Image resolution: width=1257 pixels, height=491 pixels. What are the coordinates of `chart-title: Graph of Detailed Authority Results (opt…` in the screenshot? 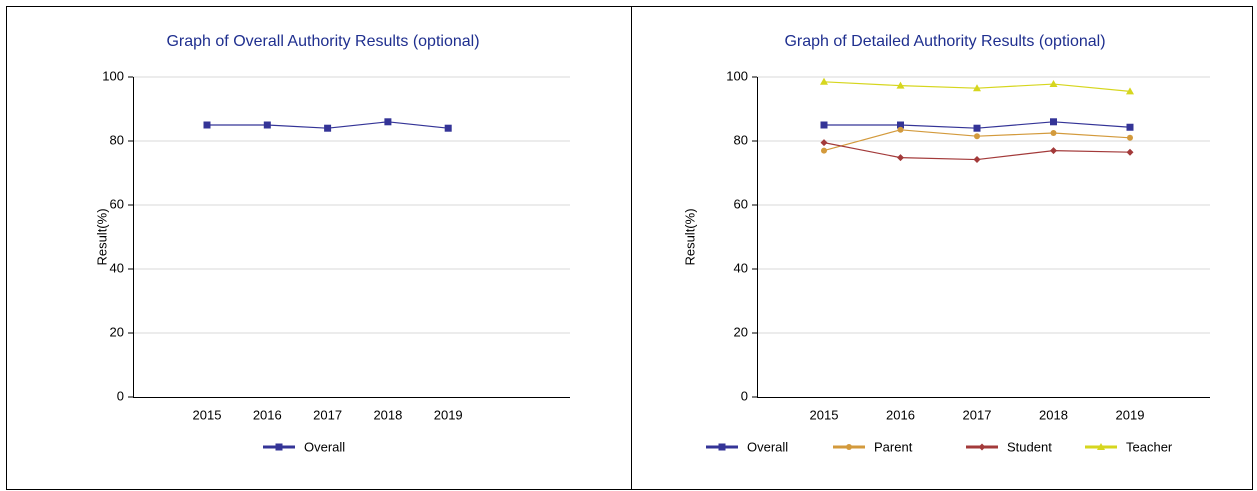 It's located at (944, 41).